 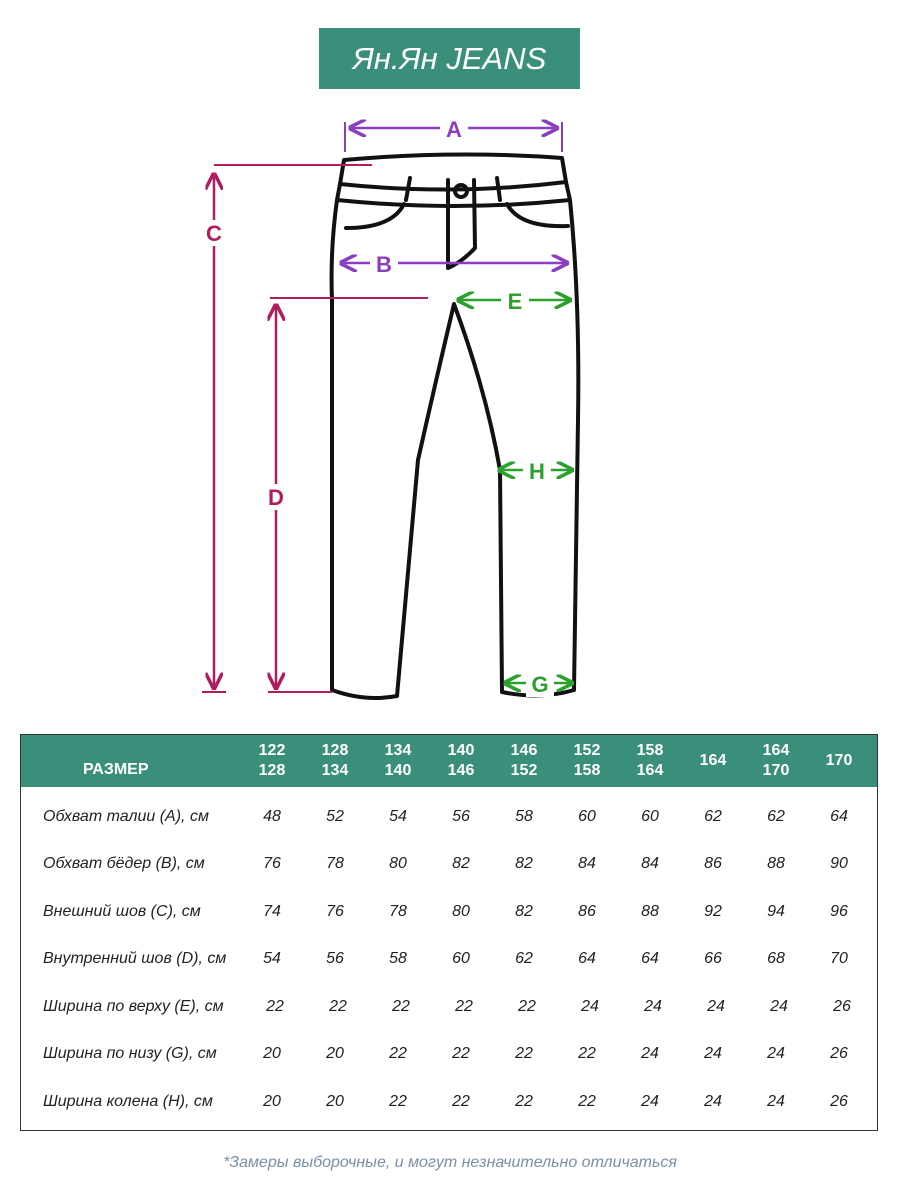 I want to click on label-d: D, so click(x=276, y=497).